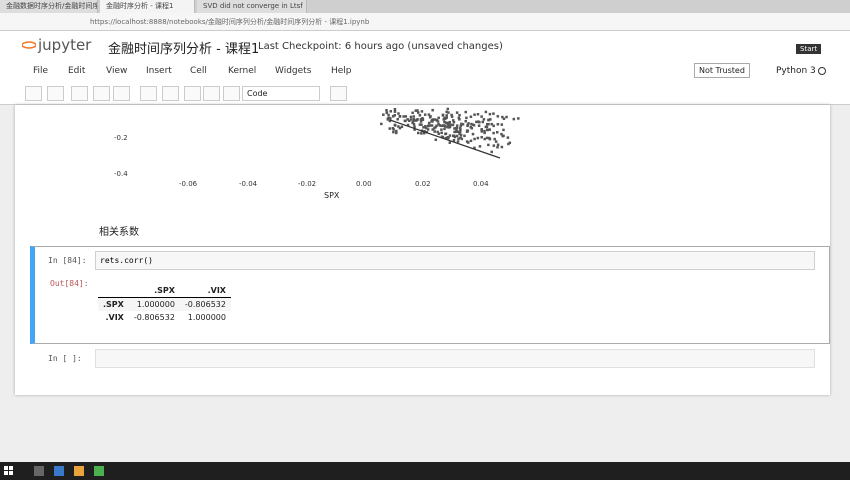  I want to click on logo: jupyter, so click(65, 45).